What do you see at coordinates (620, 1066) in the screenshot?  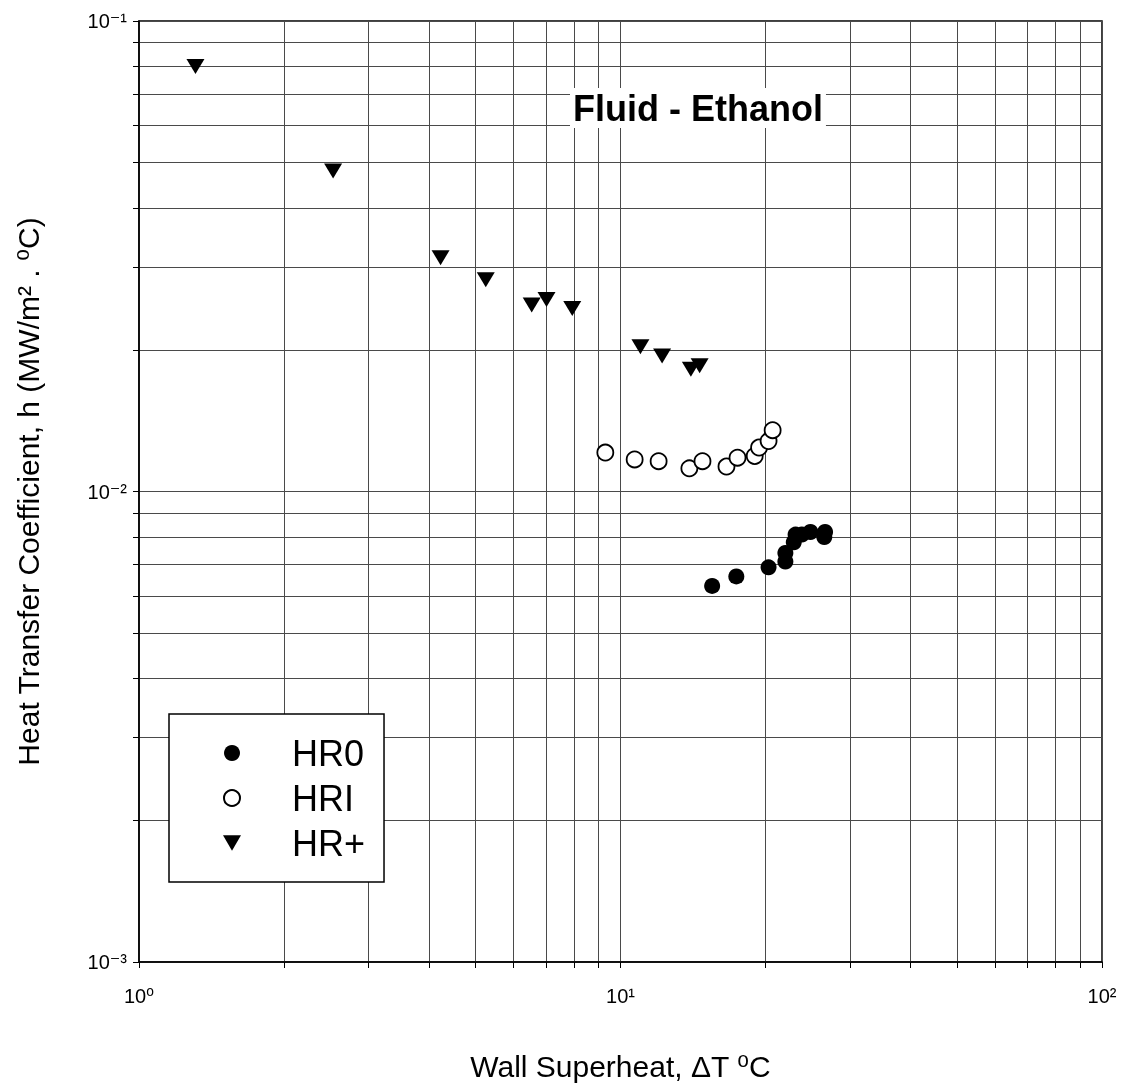 I see `x-axis-title: Wall Superheat, ΔT ⁰C` at bounding box center [620, 1066].